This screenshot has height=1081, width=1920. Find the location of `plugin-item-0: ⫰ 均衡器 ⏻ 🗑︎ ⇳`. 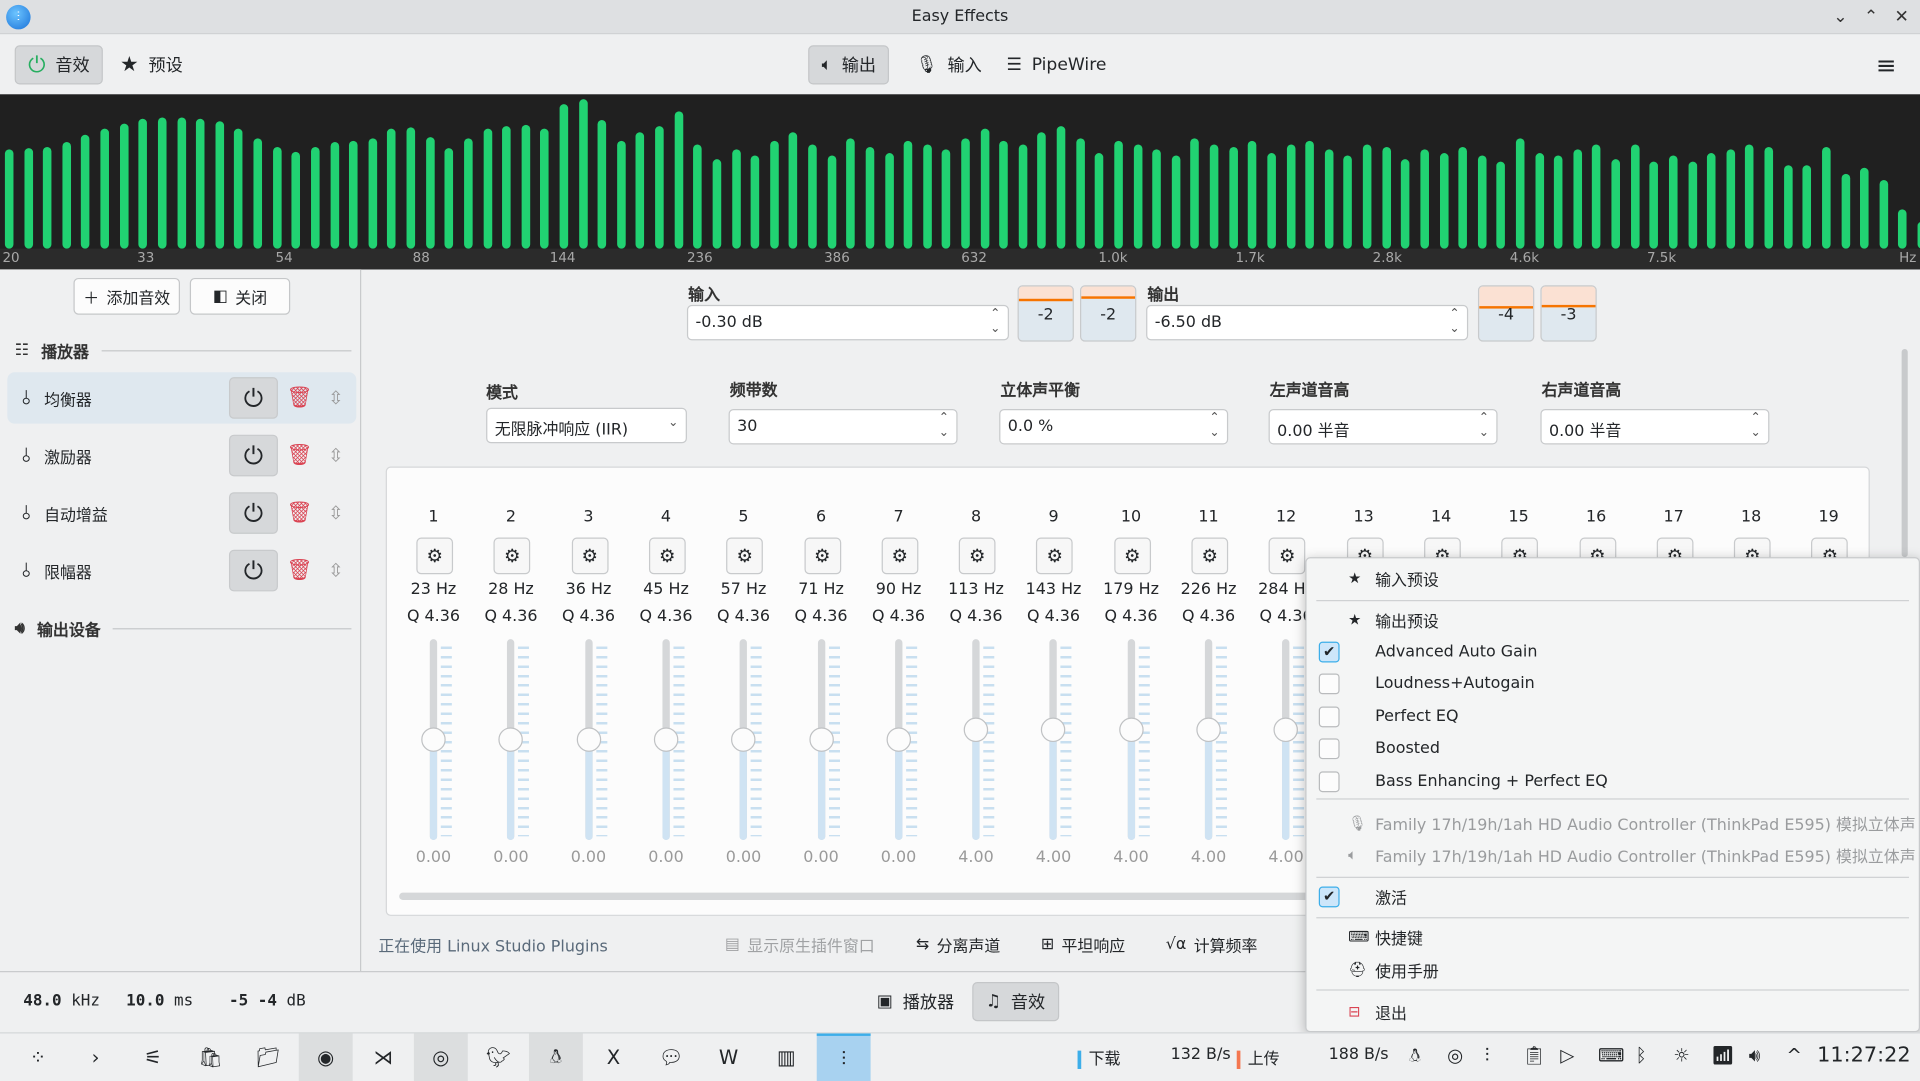

plugin-item-0: ⫰ 均衡器 ⏻ 🗑︎ ⇳ is located at coordinates (182, 398).